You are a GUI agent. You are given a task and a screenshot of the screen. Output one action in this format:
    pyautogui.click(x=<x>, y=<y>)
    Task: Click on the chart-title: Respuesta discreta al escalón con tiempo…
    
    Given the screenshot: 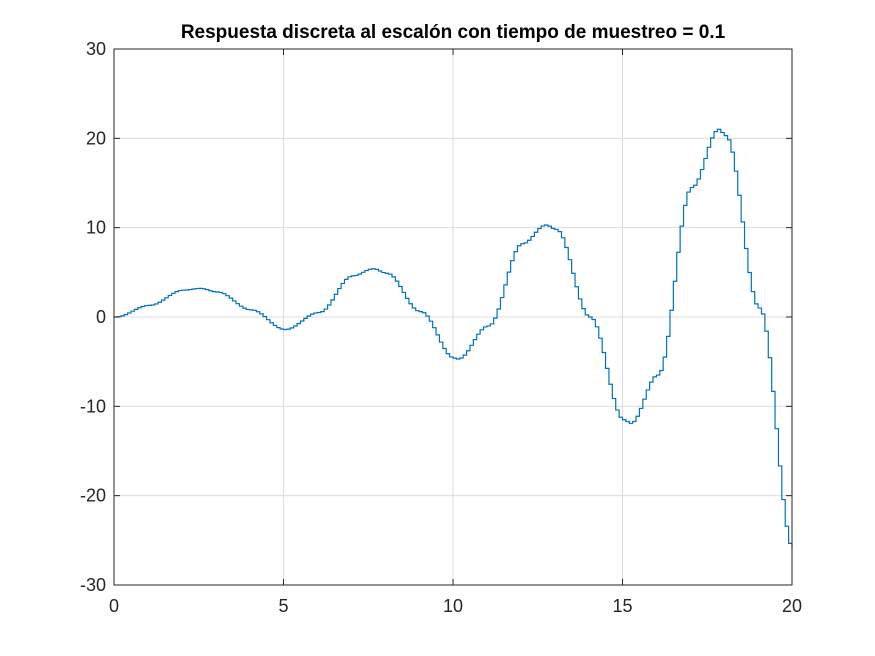 What is the action you would take?
    pyautogui.click(x=453, y=32)
    